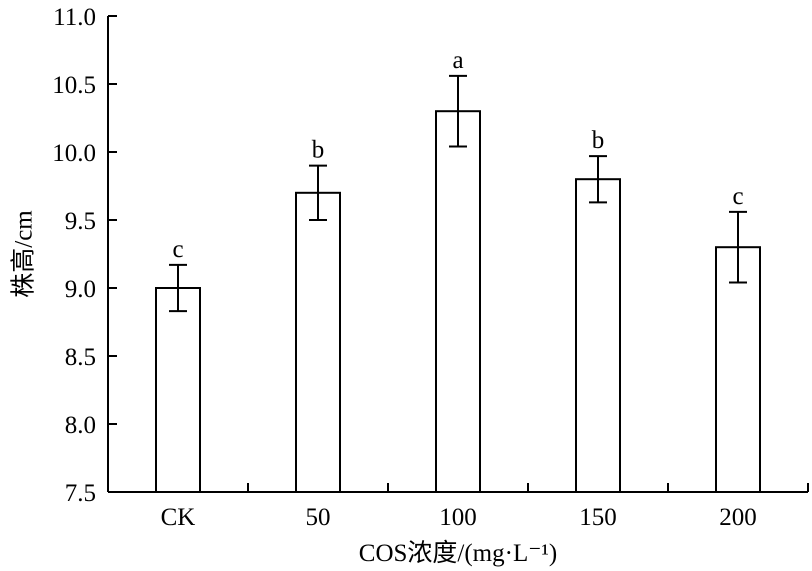 This screenshot has width=812, height=571. Describe the element at coordinates (80, 289) in the screenshot. I see `y-tick-label: 9.0` at that location.